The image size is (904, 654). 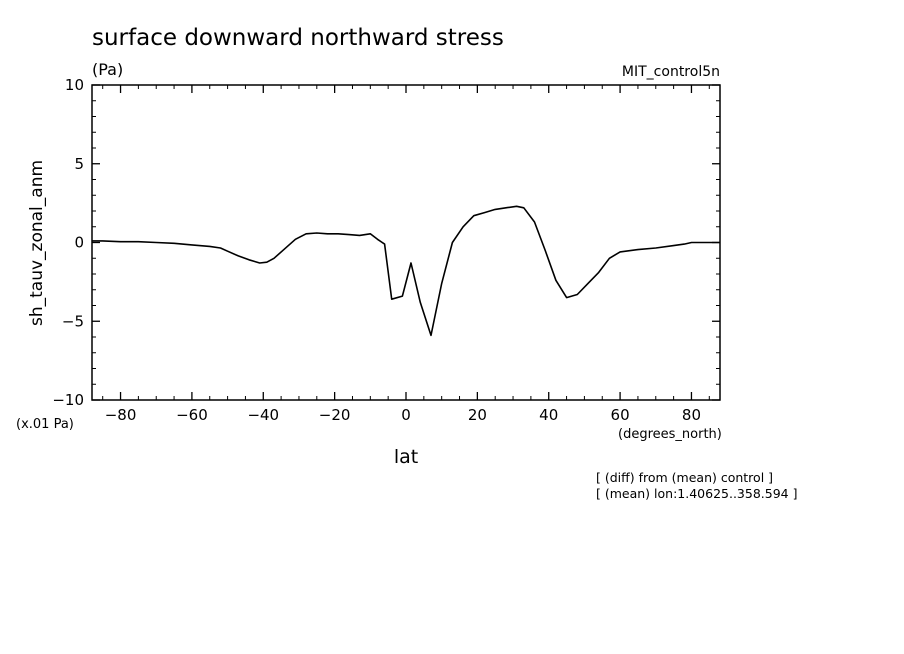 I want to click on diff-note: [ (diff) from (mean) control ], so click(x=684, y=477).